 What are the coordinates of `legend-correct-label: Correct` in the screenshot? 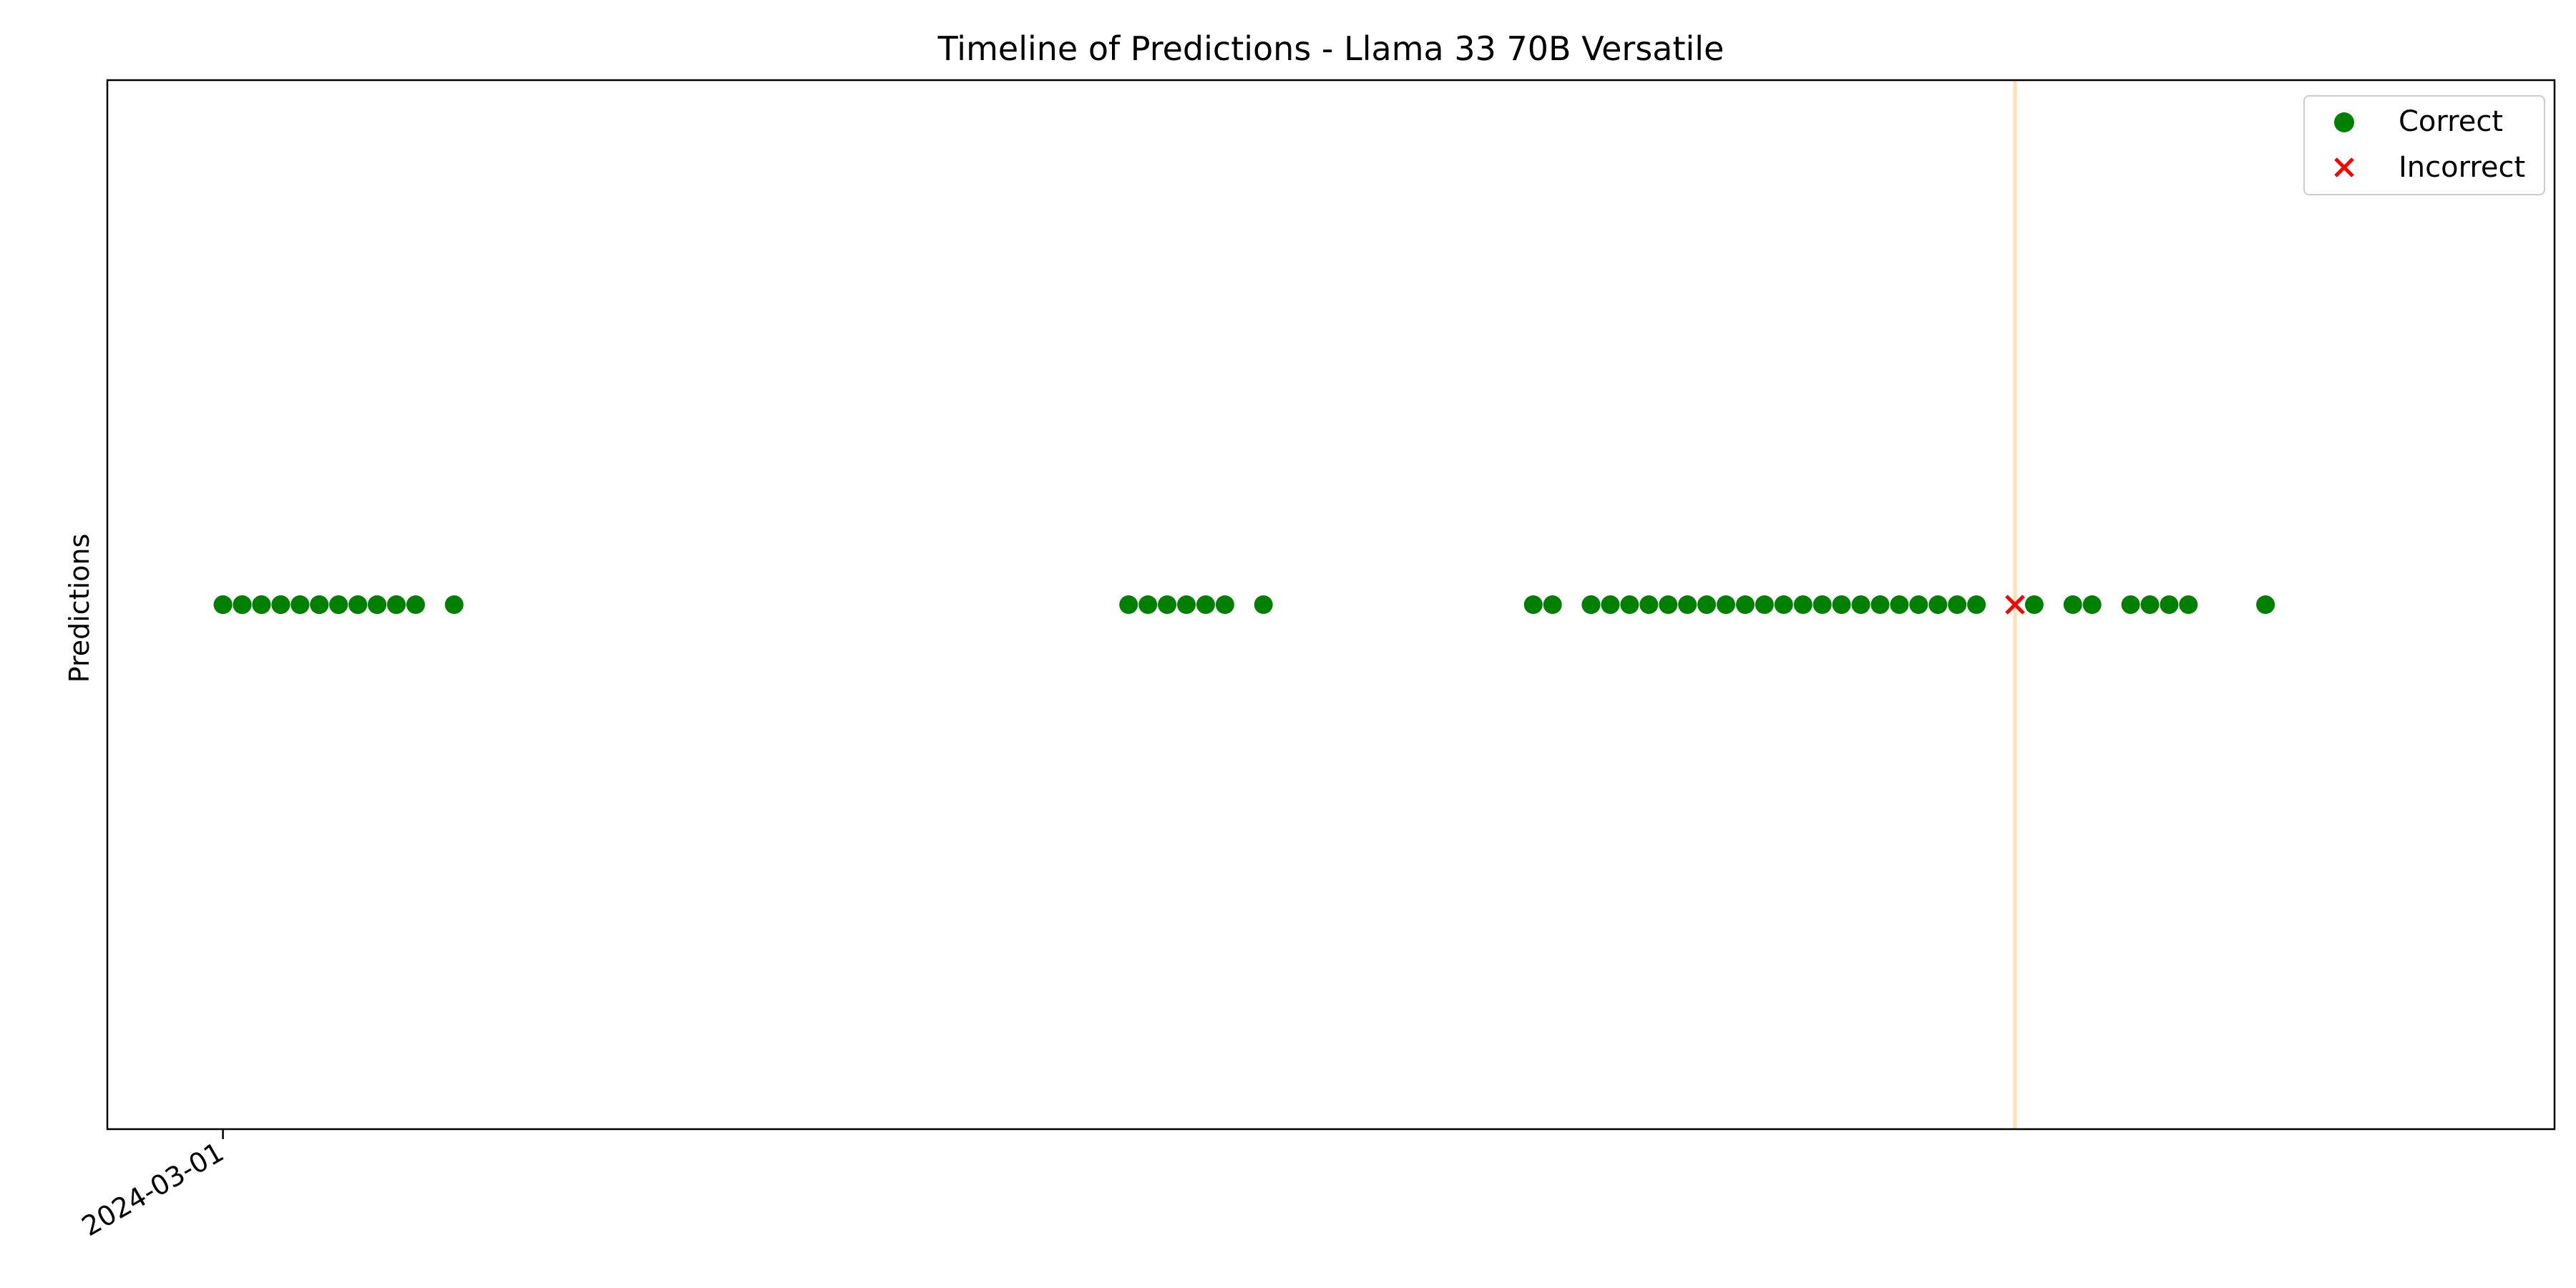 It's located at (2451, 122).